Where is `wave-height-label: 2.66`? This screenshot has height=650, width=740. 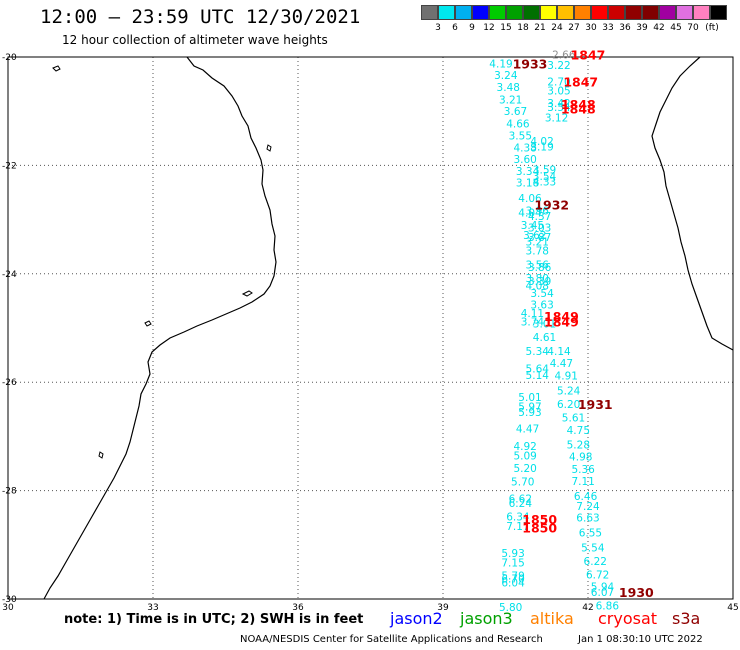 wave-height-label: 2.66 is located at coordinates (564, 55).